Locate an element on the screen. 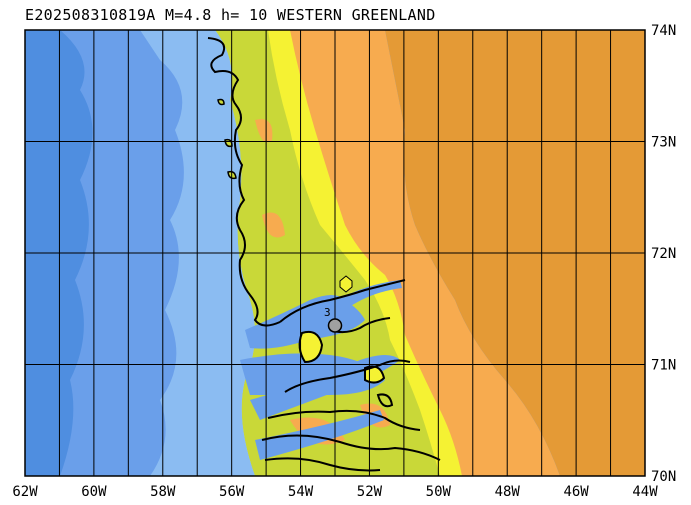 Image resolution: width=691 pixels, height=505 pixels. latitude-label: 72N is located at coordinates (663, 254).